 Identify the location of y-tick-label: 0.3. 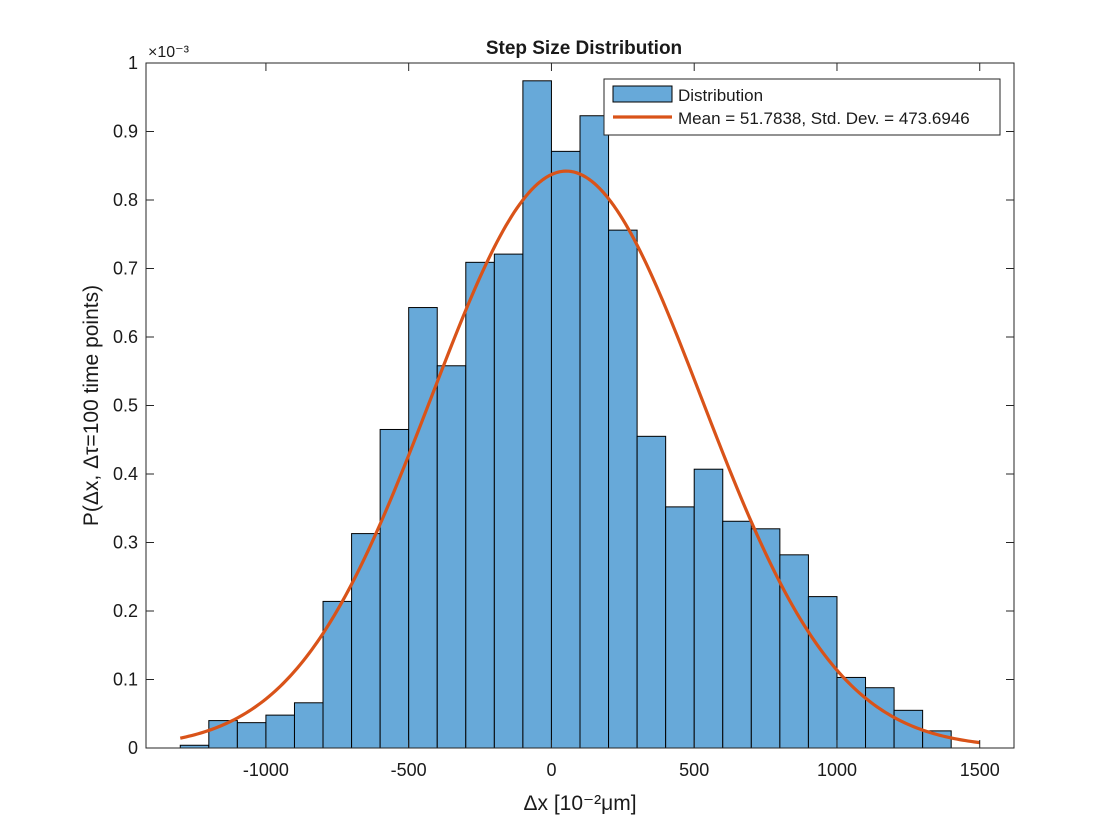
(125, 543).